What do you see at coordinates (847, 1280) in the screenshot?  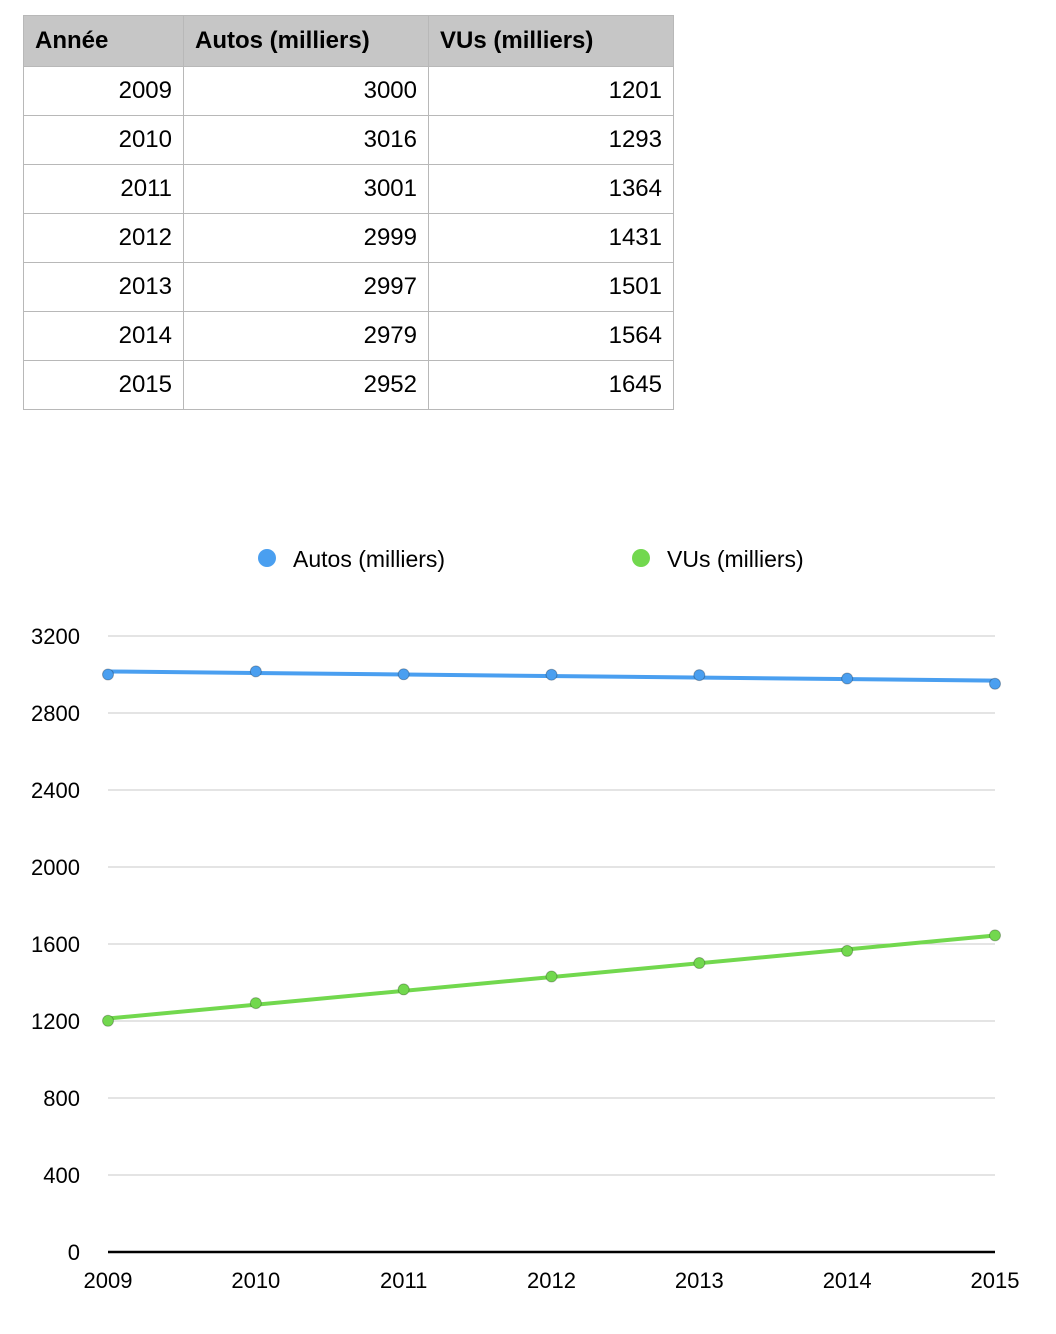 I see `x-tick-label: 2014` at bounding box center [847, 1280].